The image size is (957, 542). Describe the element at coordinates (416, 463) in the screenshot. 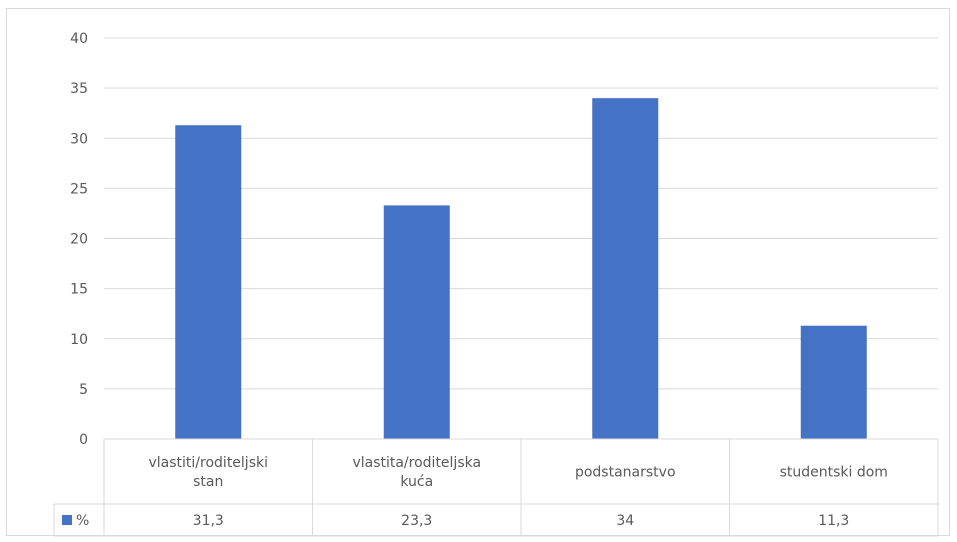

I see `category-label-2-line-1: vlastita/roditeljska` at that location.